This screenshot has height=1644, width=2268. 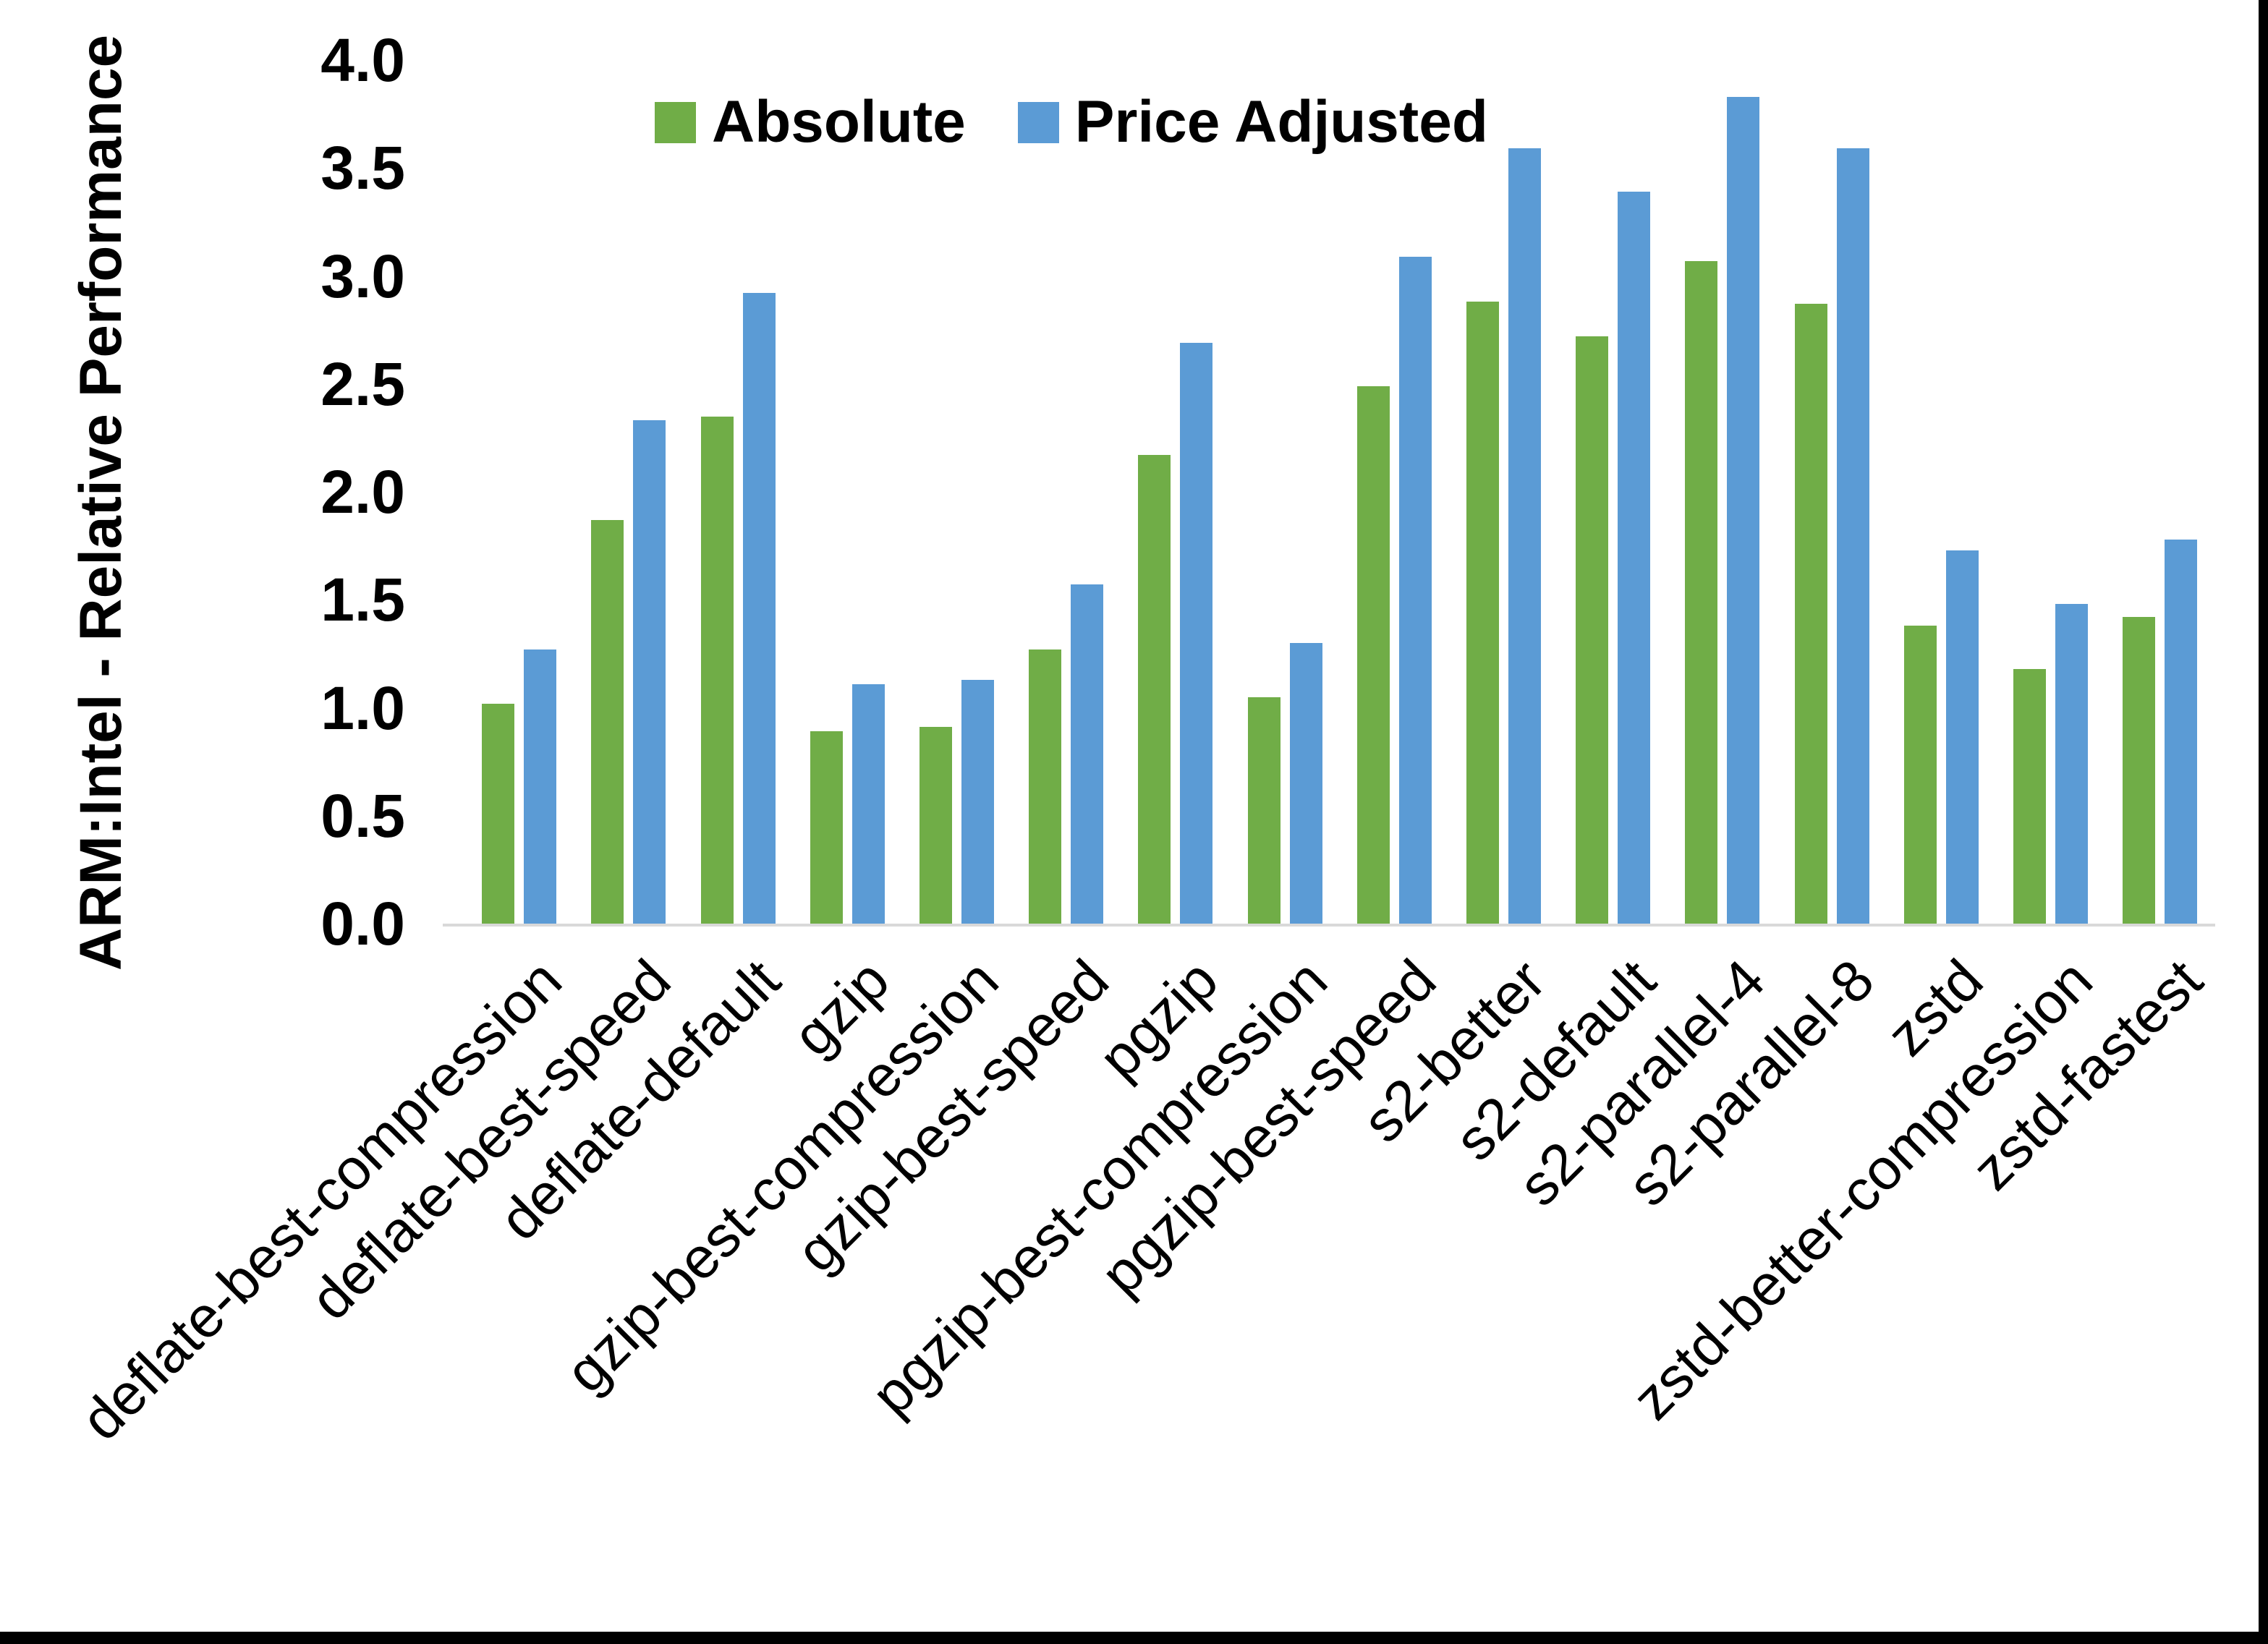 What do you see at coordinates (759, 608) in the screenshot?
I see `bar-price-adjusted-deflate-default` at bounding box center [759, 608].